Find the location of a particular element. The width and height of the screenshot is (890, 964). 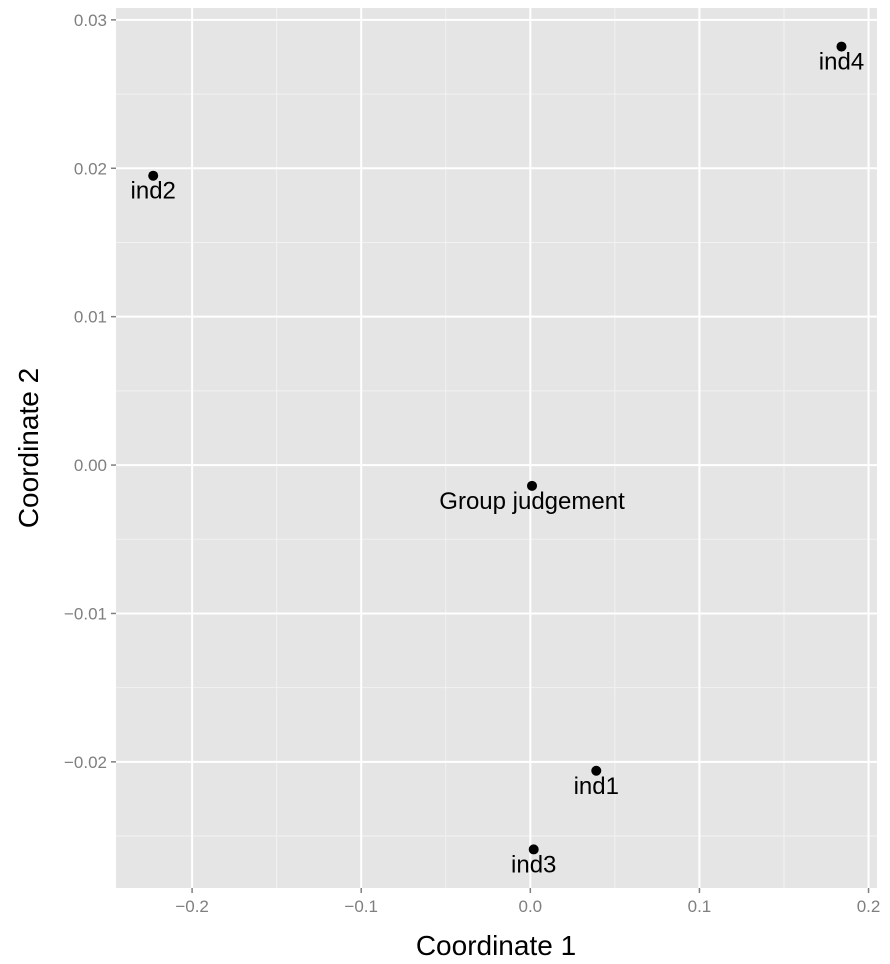

x-tick-label: 0.1 is located at coordinates (700, 906).